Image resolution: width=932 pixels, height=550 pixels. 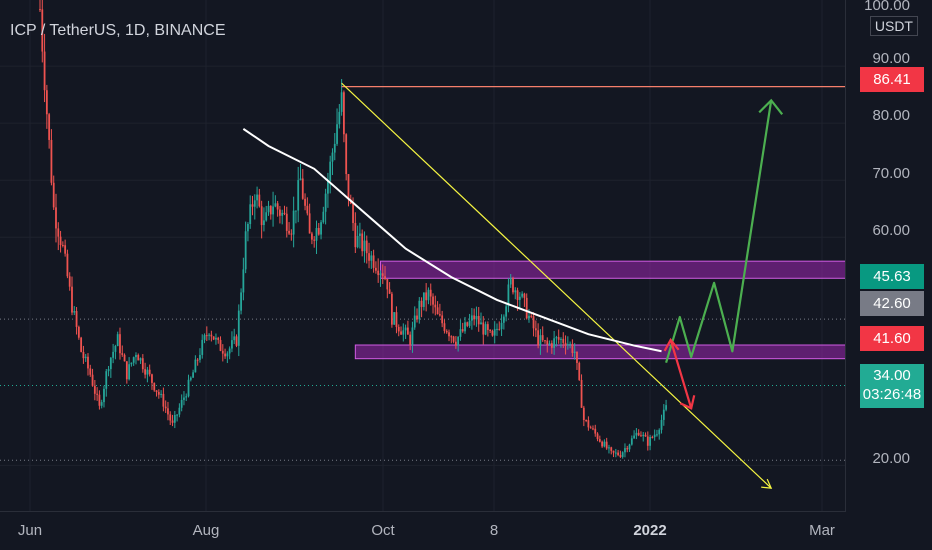 I want to click on x-tick-mar: Mar, so click(x=822, y=530).